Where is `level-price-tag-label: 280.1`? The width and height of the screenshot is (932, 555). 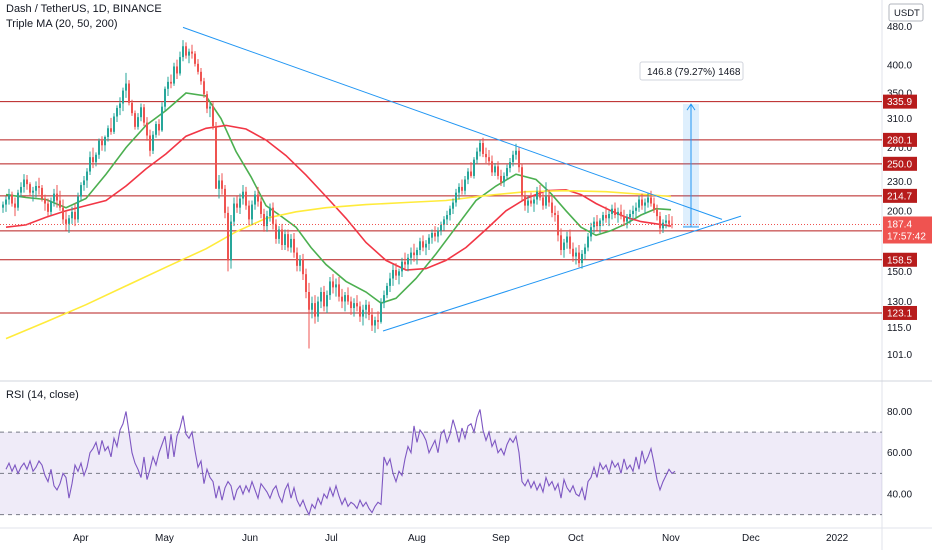
level-price-tag-label: 280.1 is located at coordinates (899, 140).